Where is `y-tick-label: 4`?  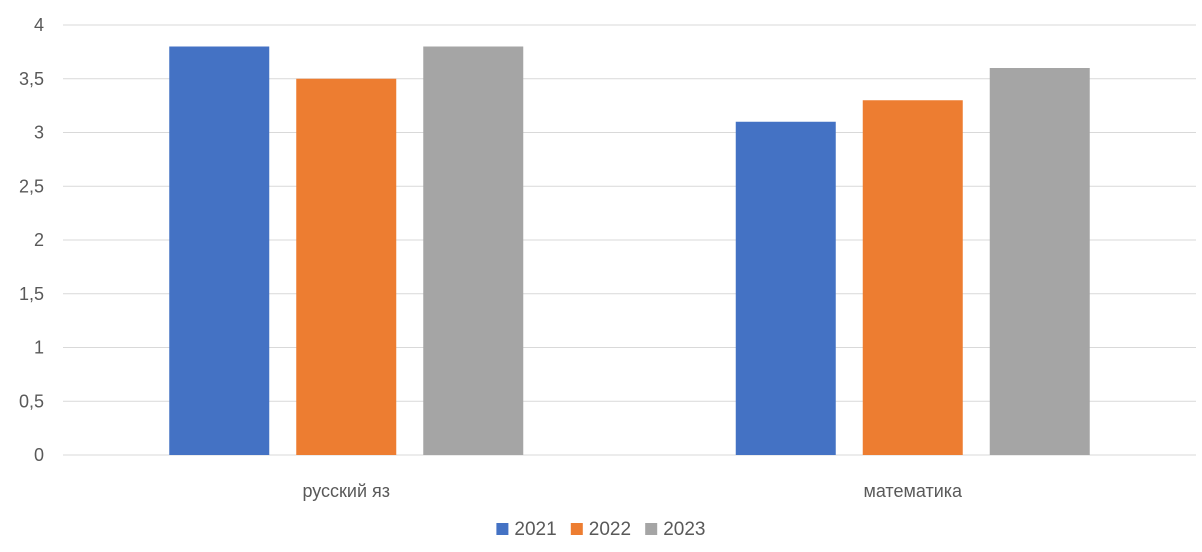
y-tick-label: 4 is located at coordinates (39, 25).